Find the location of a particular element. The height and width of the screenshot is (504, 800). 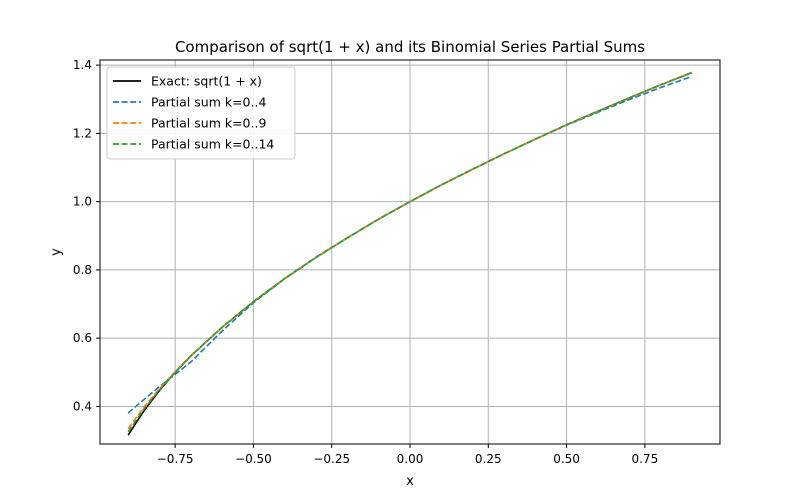

legend-box is located at coordinates (201, 113).